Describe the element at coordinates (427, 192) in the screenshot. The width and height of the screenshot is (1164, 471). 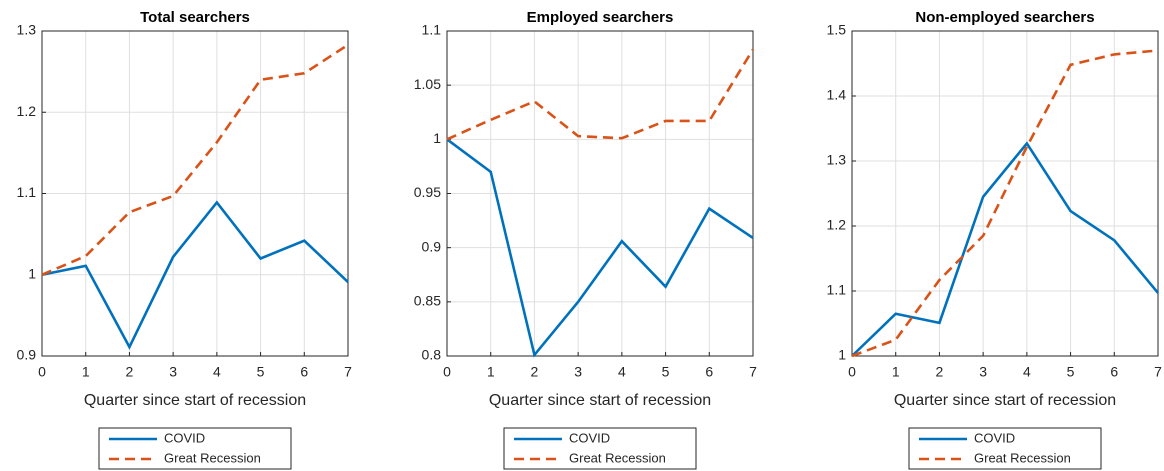
I see `y-tick-label: 0.95` at that location.